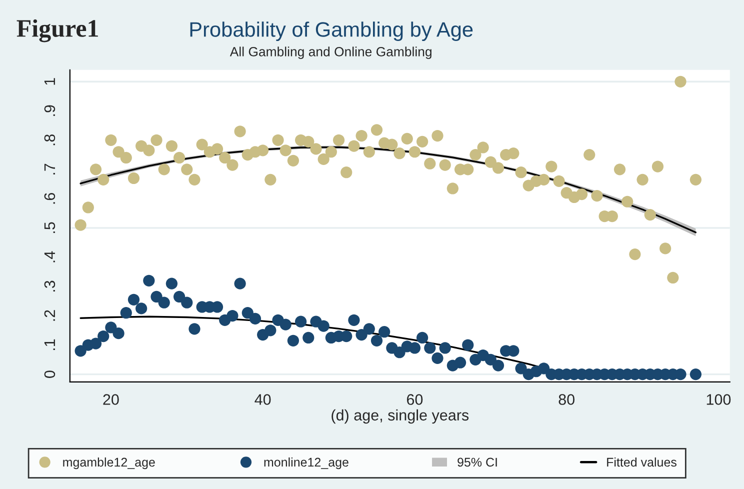 The width and height of the screenshot is (744, 489). Describe the element at coordinates (50, 374) in the screenshot. I see `y-tick-label: 0` at that location.